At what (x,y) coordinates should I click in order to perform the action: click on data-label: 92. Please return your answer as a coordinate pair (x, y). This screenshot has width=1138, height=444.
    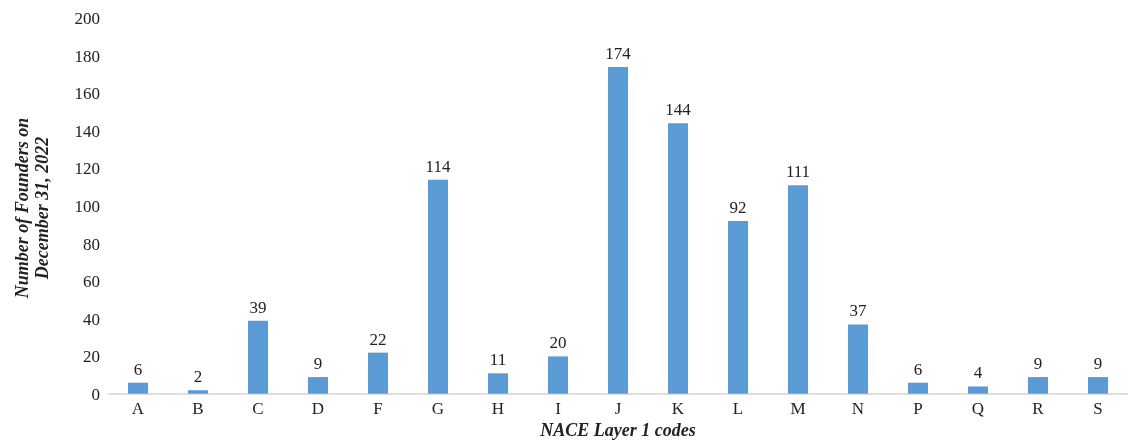
    Looking at the image, I should click on (738, 208).